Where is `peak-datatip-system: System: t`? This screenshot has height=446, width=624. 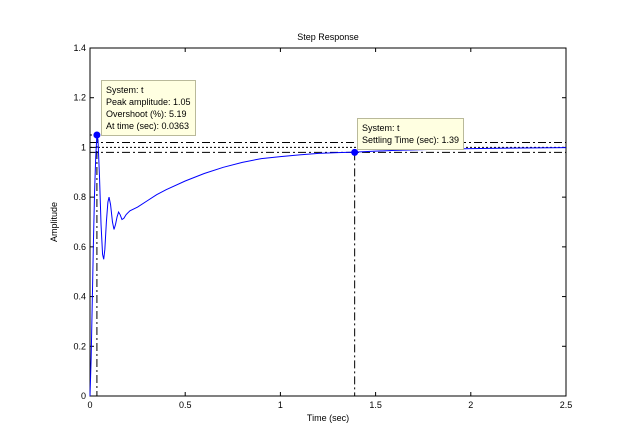 peak-datatip-system: System: t is located at coordinates (125, 90).